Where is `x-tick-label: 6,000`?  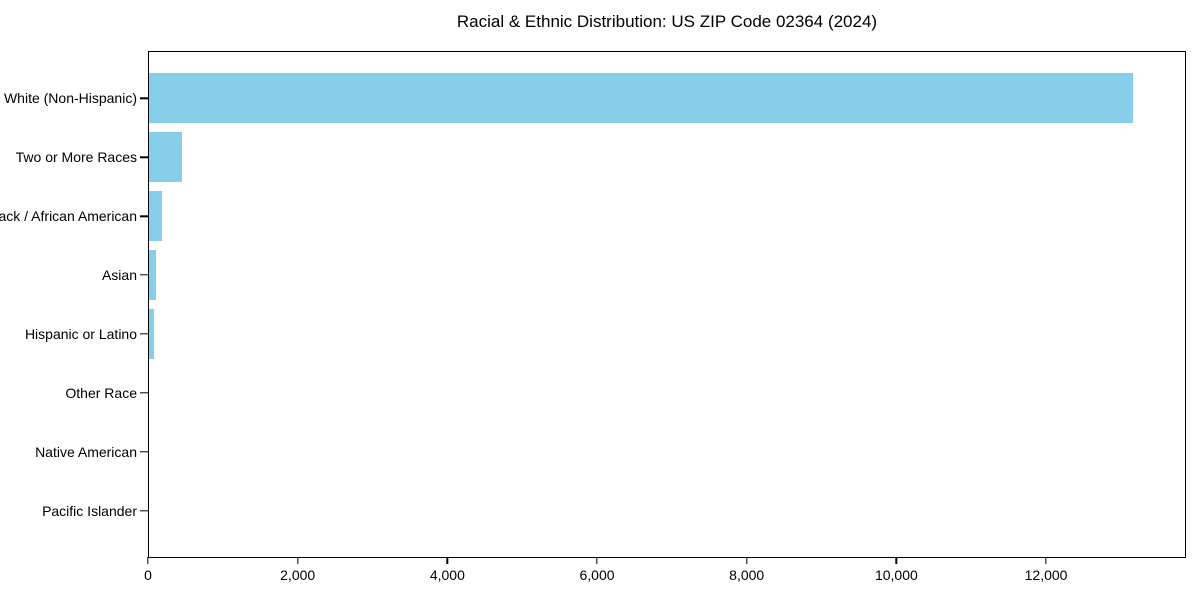
x-tick-label: 6,000 is located at coordinates (597, 575).